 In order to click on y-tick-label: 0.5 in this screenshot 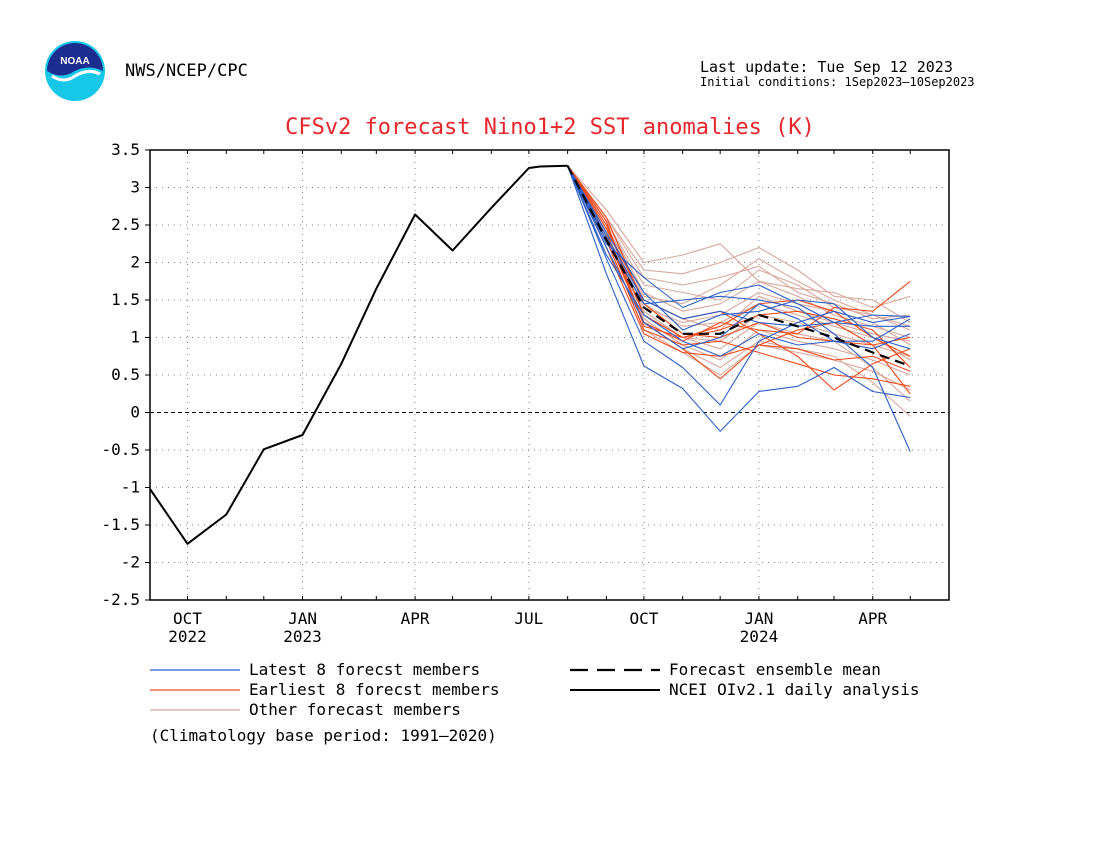, I will do `click(125, 374)`.